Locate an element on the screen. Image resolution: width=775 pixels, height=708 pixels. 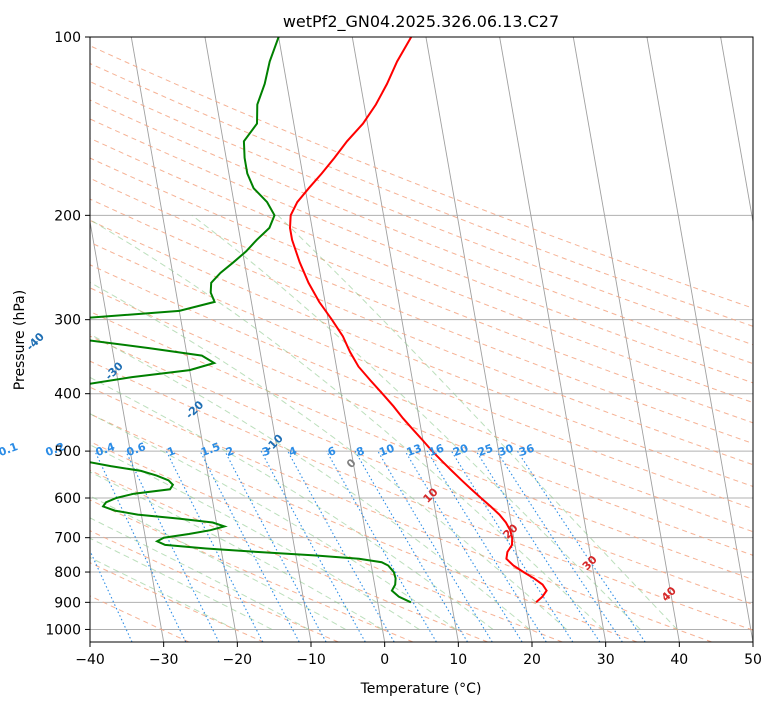
x-tick-label: 20 is located at coordinates (532, 660).